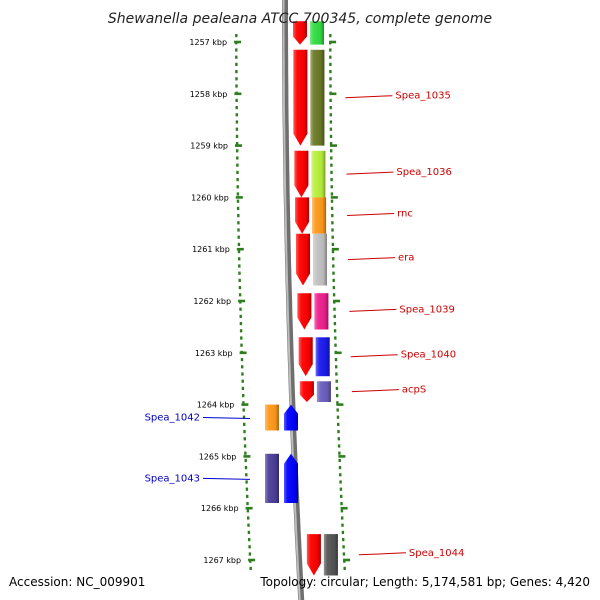 This screenshot has width=600, height=600. What do you see at coordinates (212, 301) in the screenshot?
I see `scale-tick-label: 1262 kbp` at bounding box center [212, 301].